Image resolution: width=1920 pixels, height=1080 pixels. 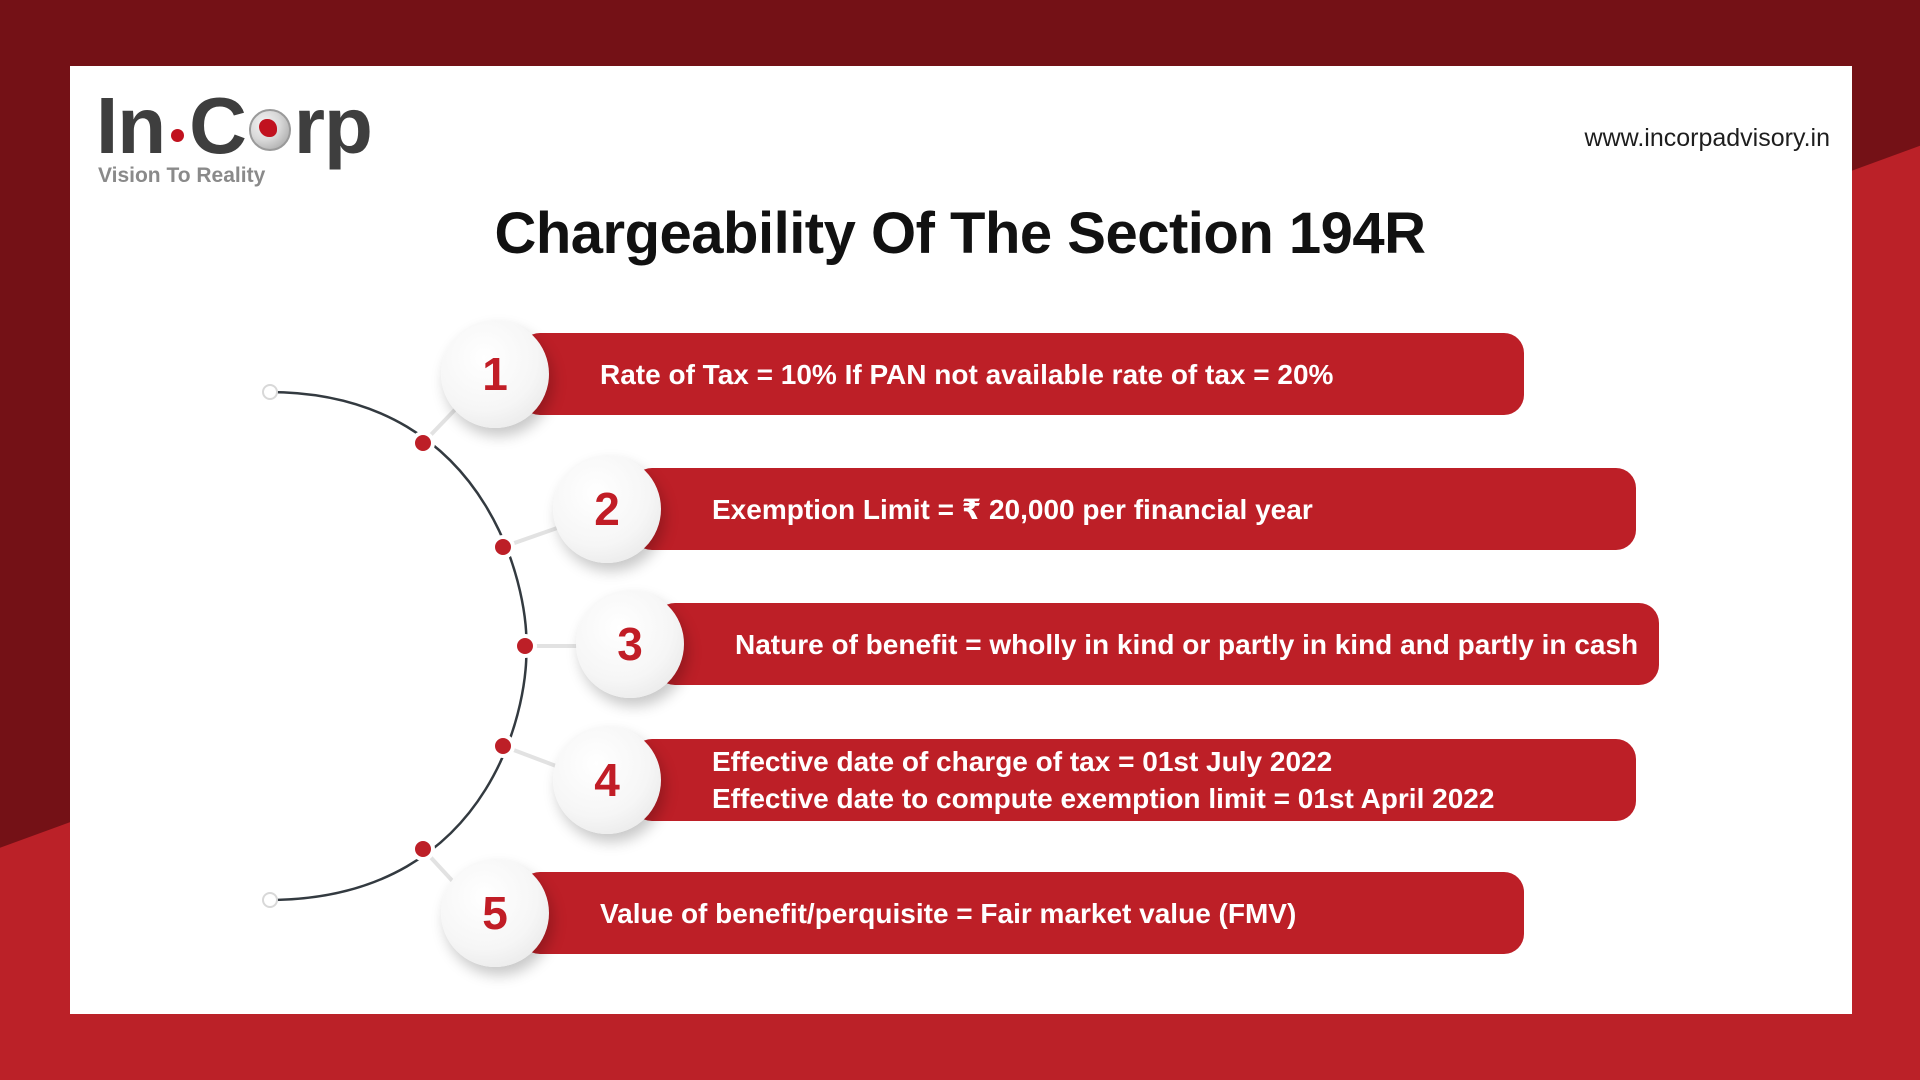 I want to click on arc-end-top, so click(x=270, y=392).